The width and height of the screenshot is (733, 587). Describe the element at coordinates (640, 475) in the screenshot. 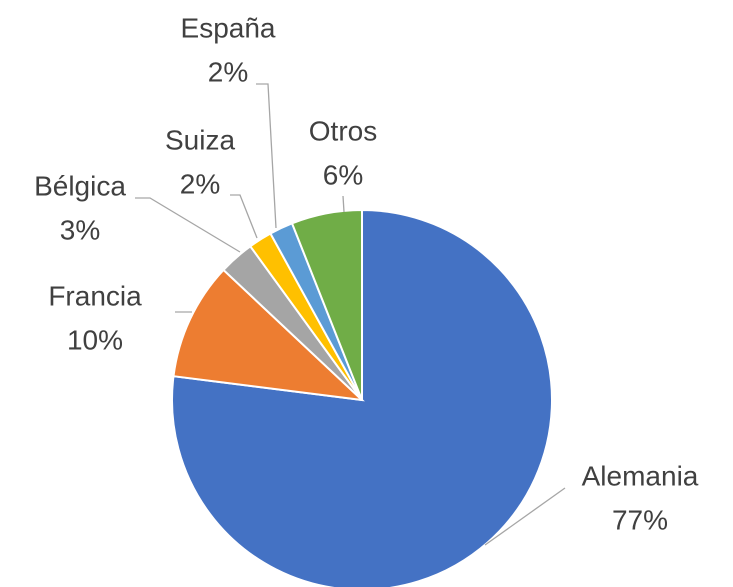

I see `category-label: Alemania` at that location.